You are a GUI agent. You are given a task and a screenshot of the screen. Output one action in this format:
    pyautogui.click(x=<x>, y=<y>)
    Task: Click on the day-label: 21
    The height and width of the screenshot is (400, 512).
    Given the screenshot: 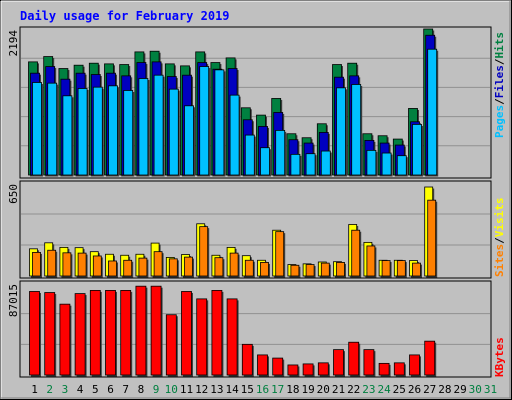 What is the action you would take?
    pyautogui.click(x=338, y=389)
    